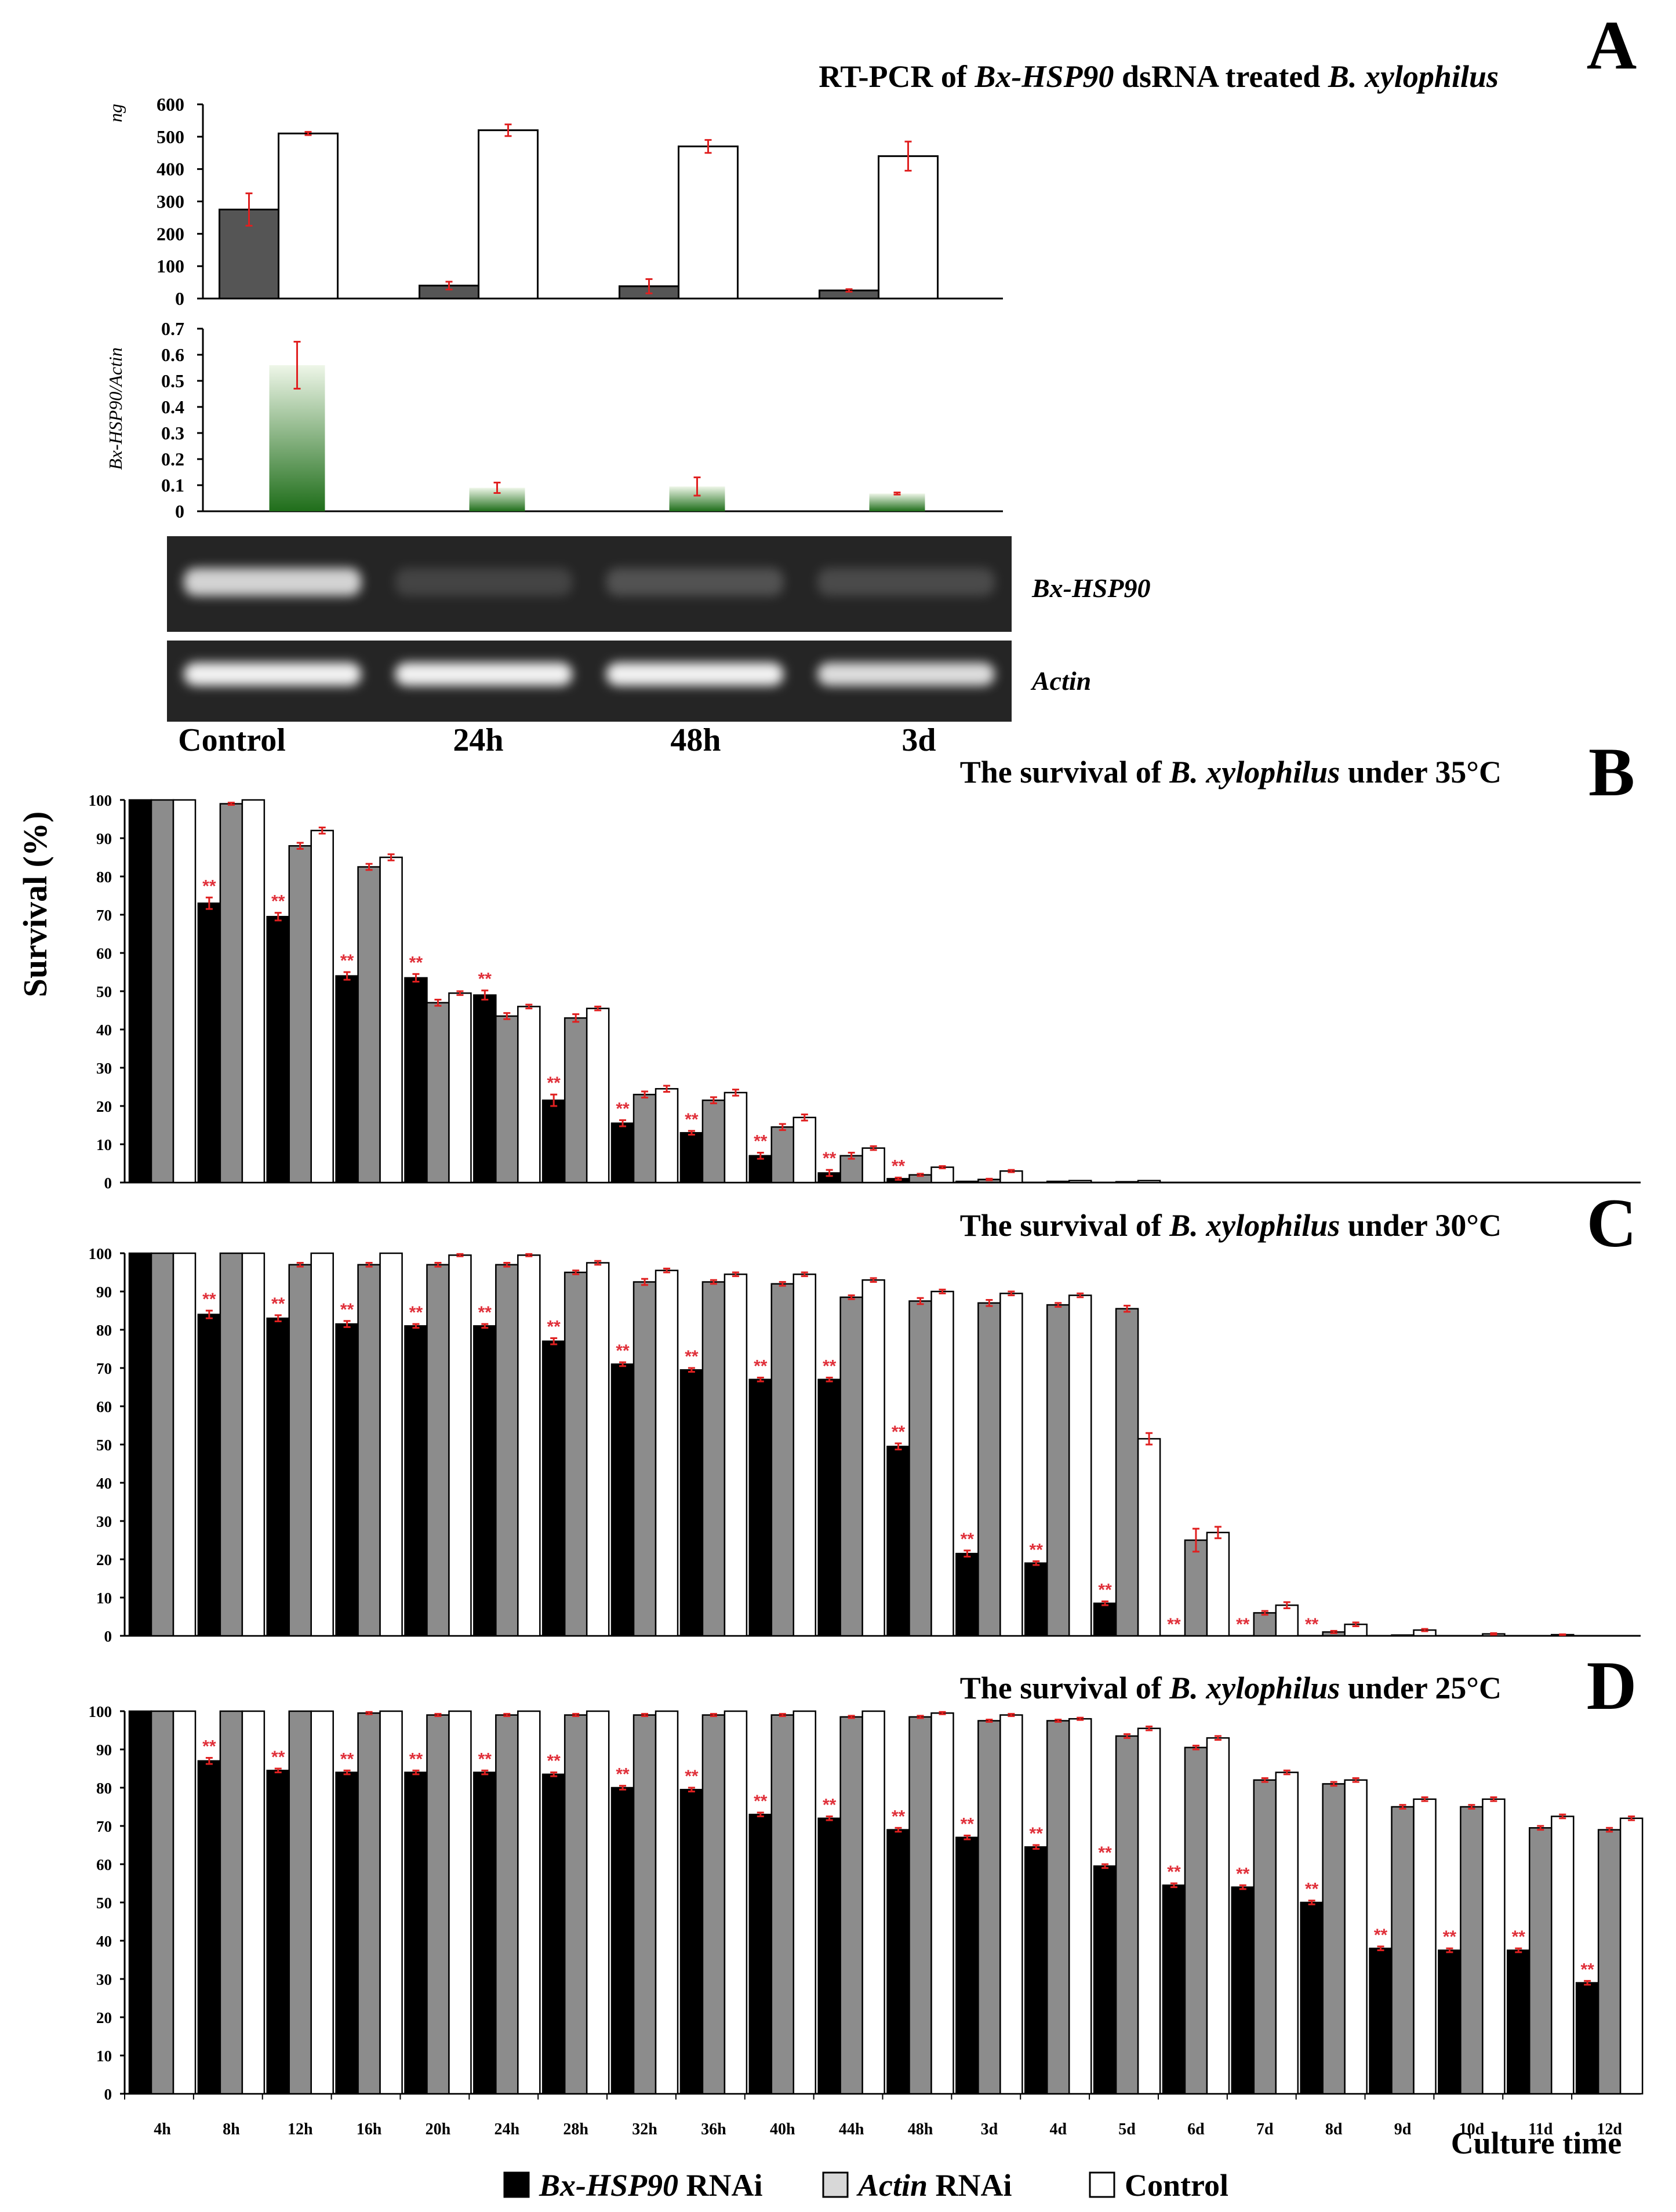  I want to click on gel-lane-label-3d: 3d, so click(918, 740).